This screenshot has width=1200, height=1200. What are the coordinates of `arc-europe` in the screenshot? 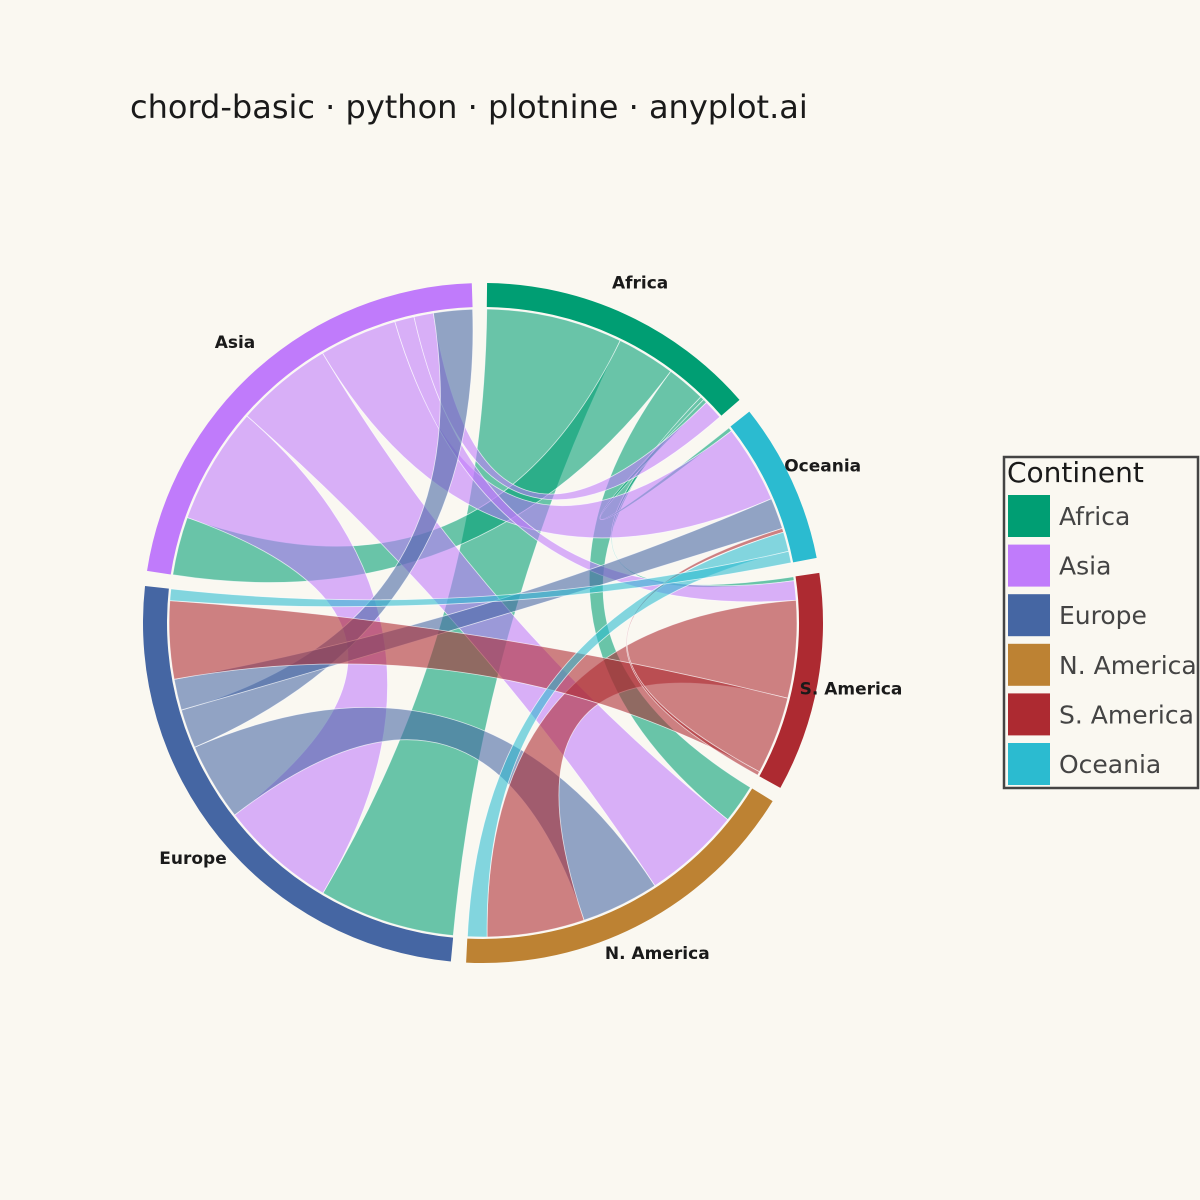 It's located at (298, 774).